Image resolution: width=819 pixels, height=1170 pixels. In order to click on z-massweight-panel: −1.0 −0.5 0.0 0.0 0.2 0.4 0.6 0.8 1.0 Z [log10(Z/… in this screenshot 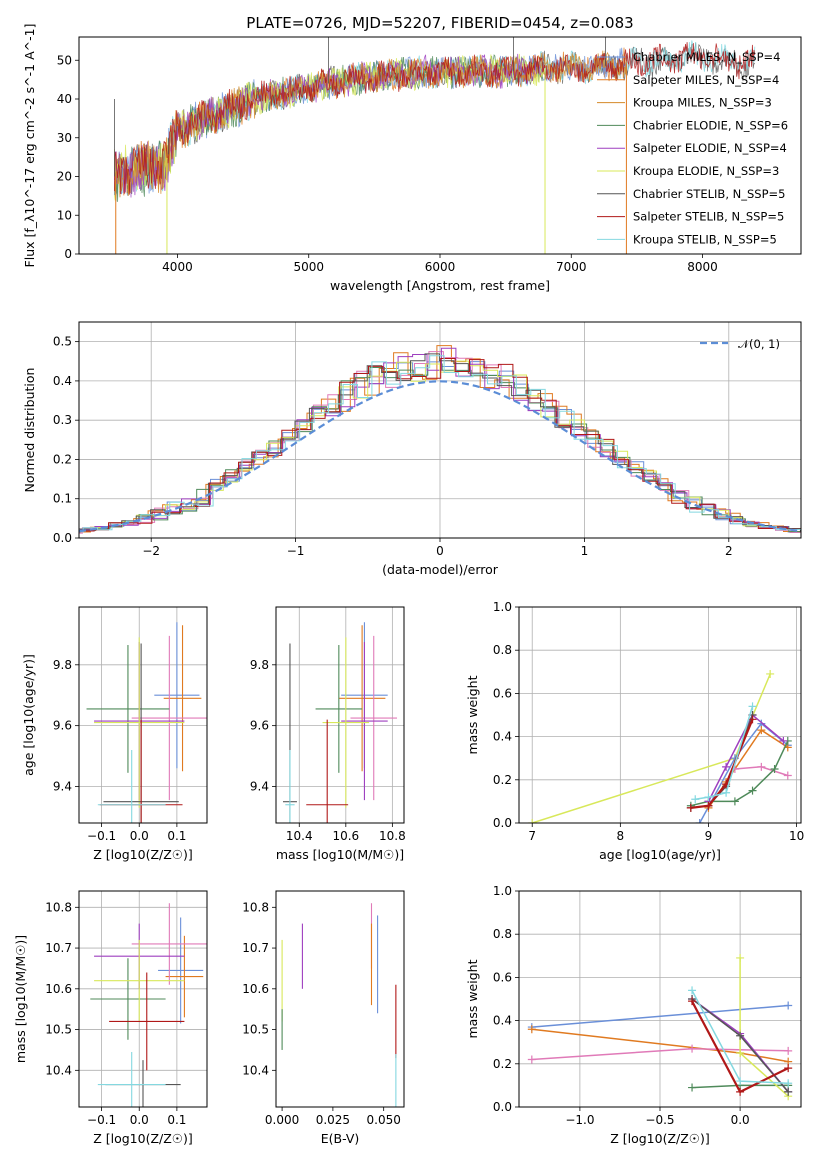, I will do `click(633, 1015)`.